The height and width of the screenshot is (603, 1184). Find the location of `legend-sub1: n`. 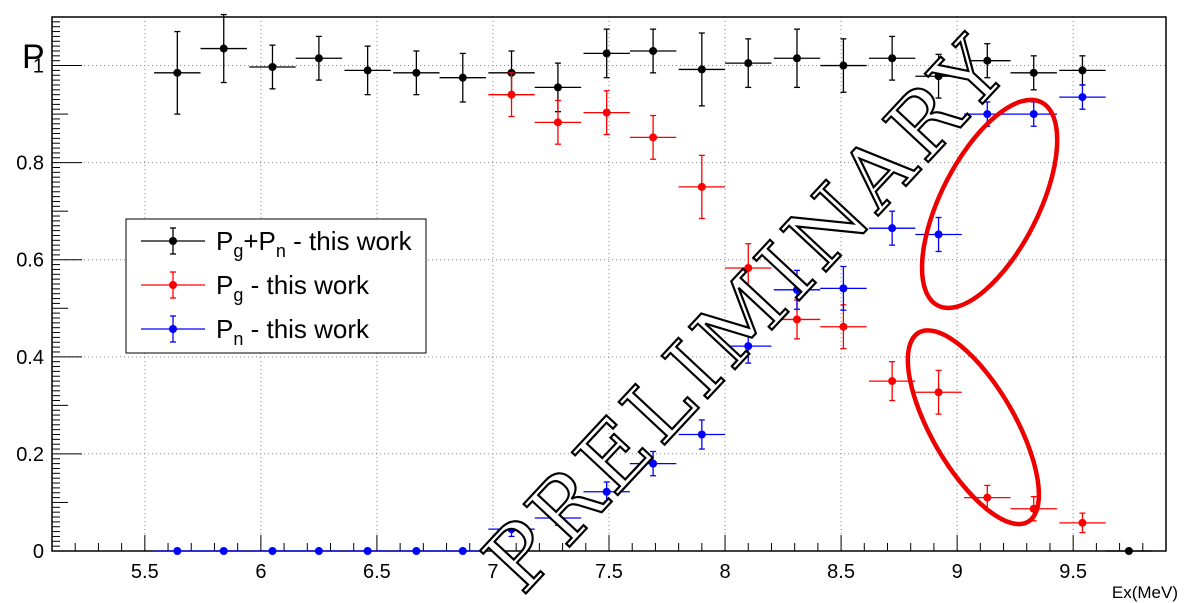

legend-sub1: n is located at coordinates (238, 339).